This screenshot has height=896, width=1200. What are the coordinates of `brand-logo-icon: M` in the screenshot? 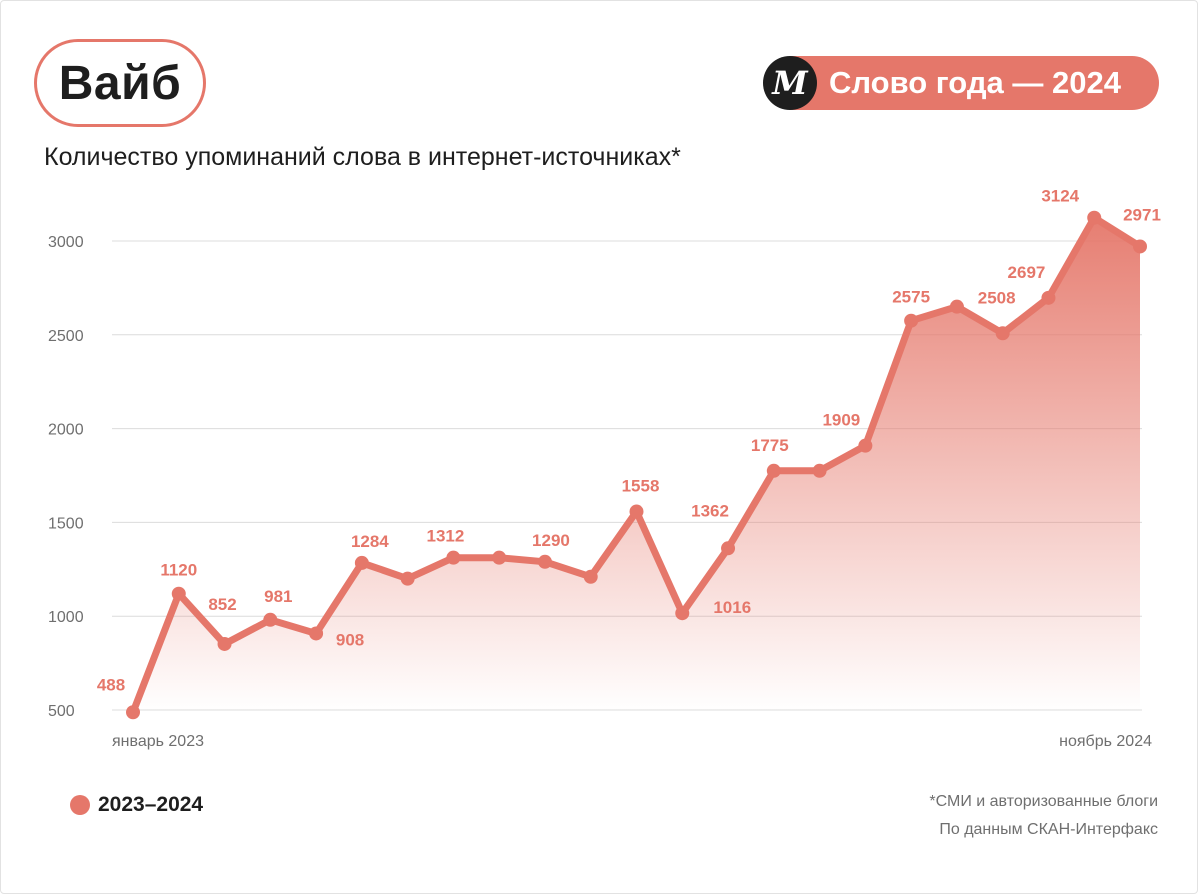 It's located at (790, 83).